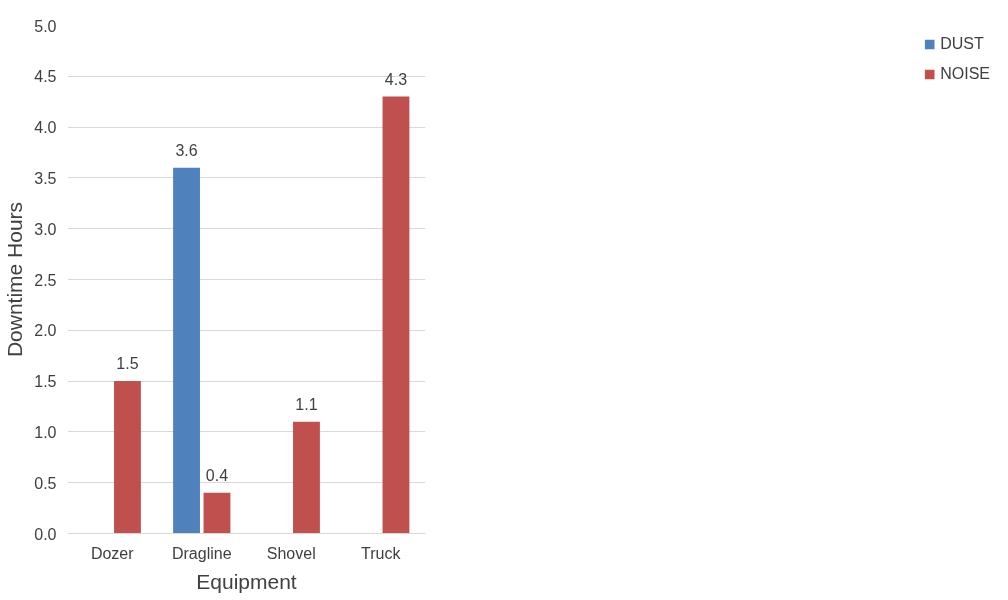 Image resolution: width=1008 pixels, height=600 pixels. What do you see at coordinates (965, 74) in the screenshot?
I see `legend-label: NOISE` at bounding box center [965, 74].